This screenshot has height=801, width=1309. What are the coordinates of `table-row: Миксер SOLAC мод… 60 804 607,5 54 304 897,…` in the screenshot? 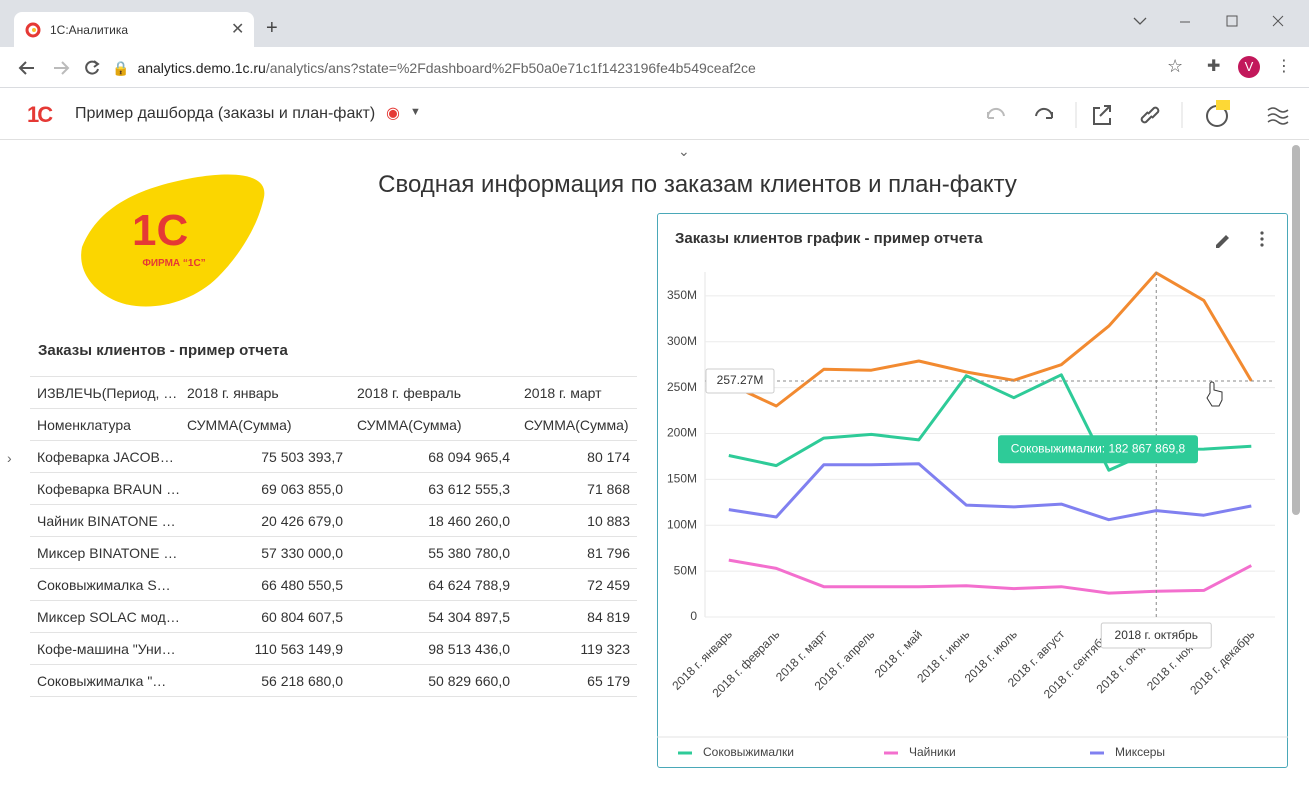 It's located at (333, 616).